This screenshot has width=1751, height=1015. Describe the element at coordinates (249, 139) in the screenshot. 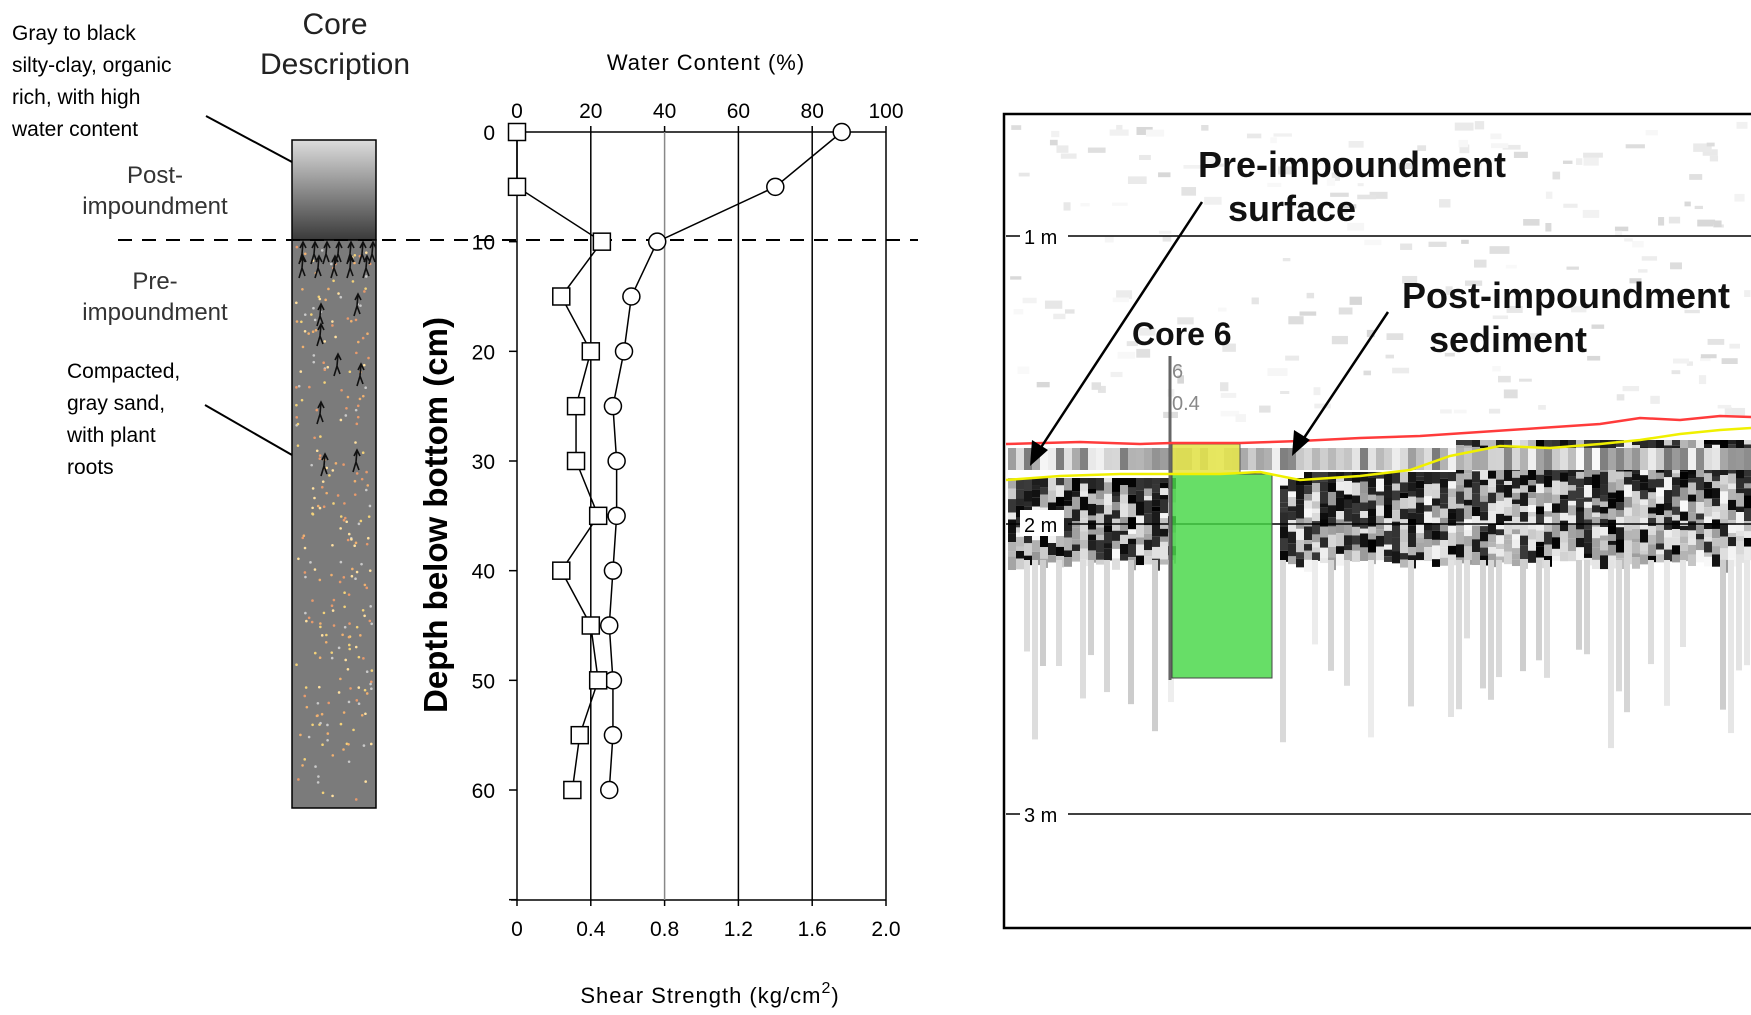

I see `callout-top-leader` at that location.